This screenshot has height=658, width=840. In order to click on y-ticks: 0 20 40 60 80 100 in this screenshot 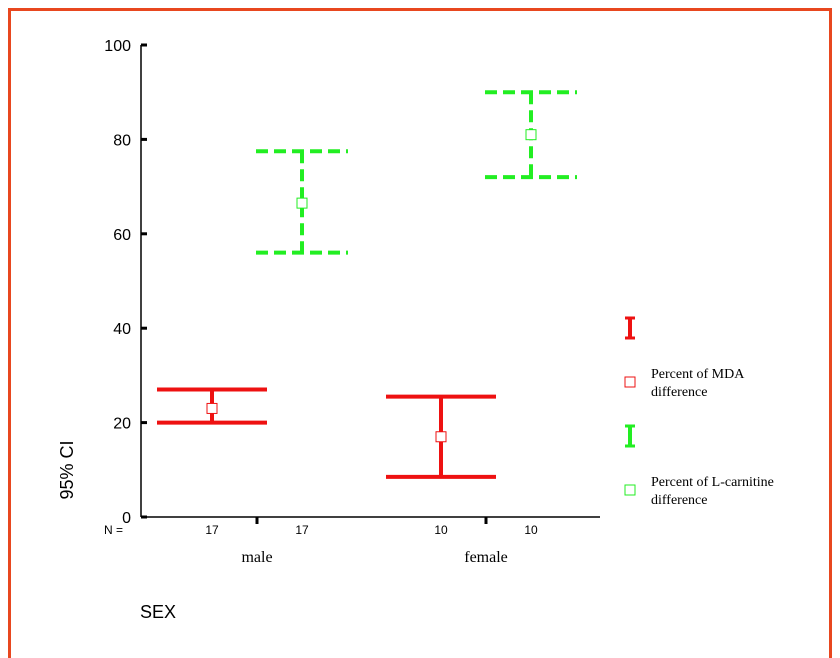, I will do `click(125, 282)`.